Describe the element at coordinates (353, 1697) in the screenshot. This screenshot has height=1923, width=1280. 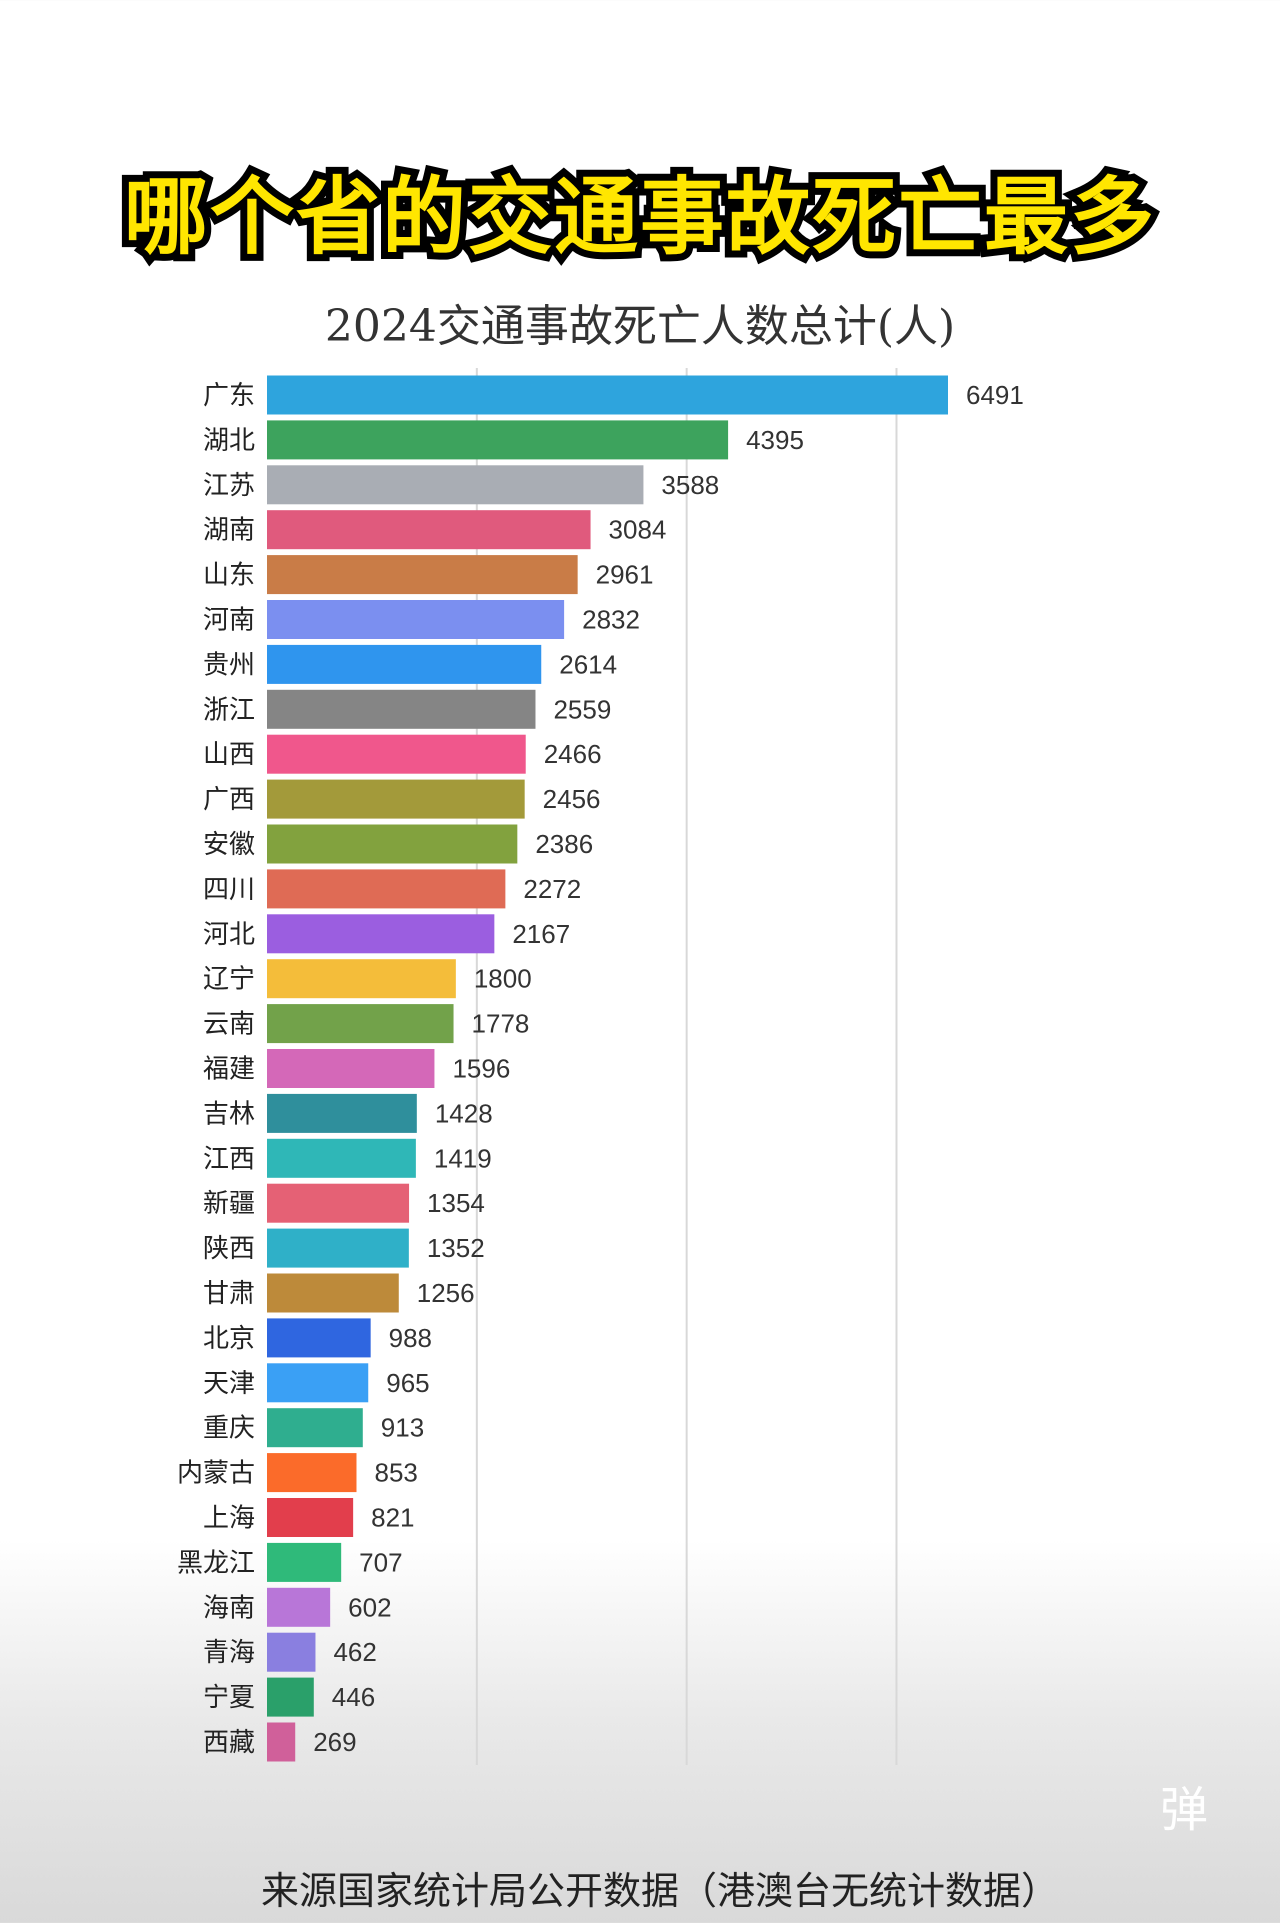
I see `value-label: 446` at that location.